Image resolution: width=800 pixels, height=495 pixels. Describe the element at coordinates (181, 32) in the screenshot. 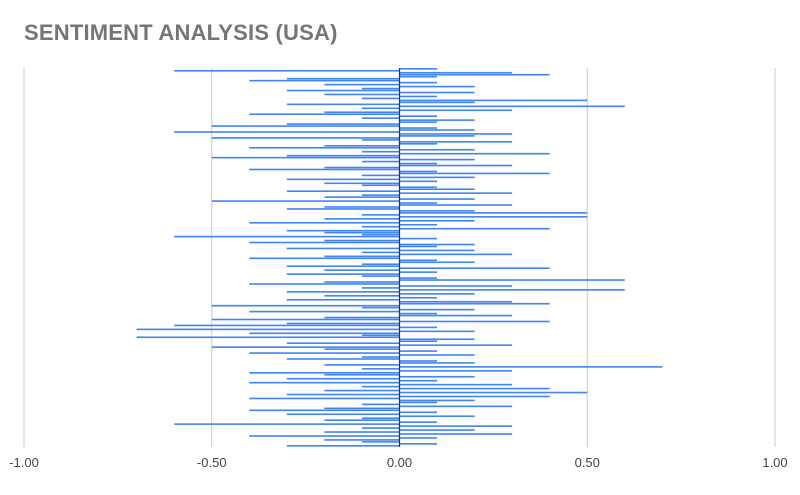

I see `chart-title: SENTIMENT ANALYSIS (USA)` at that location.